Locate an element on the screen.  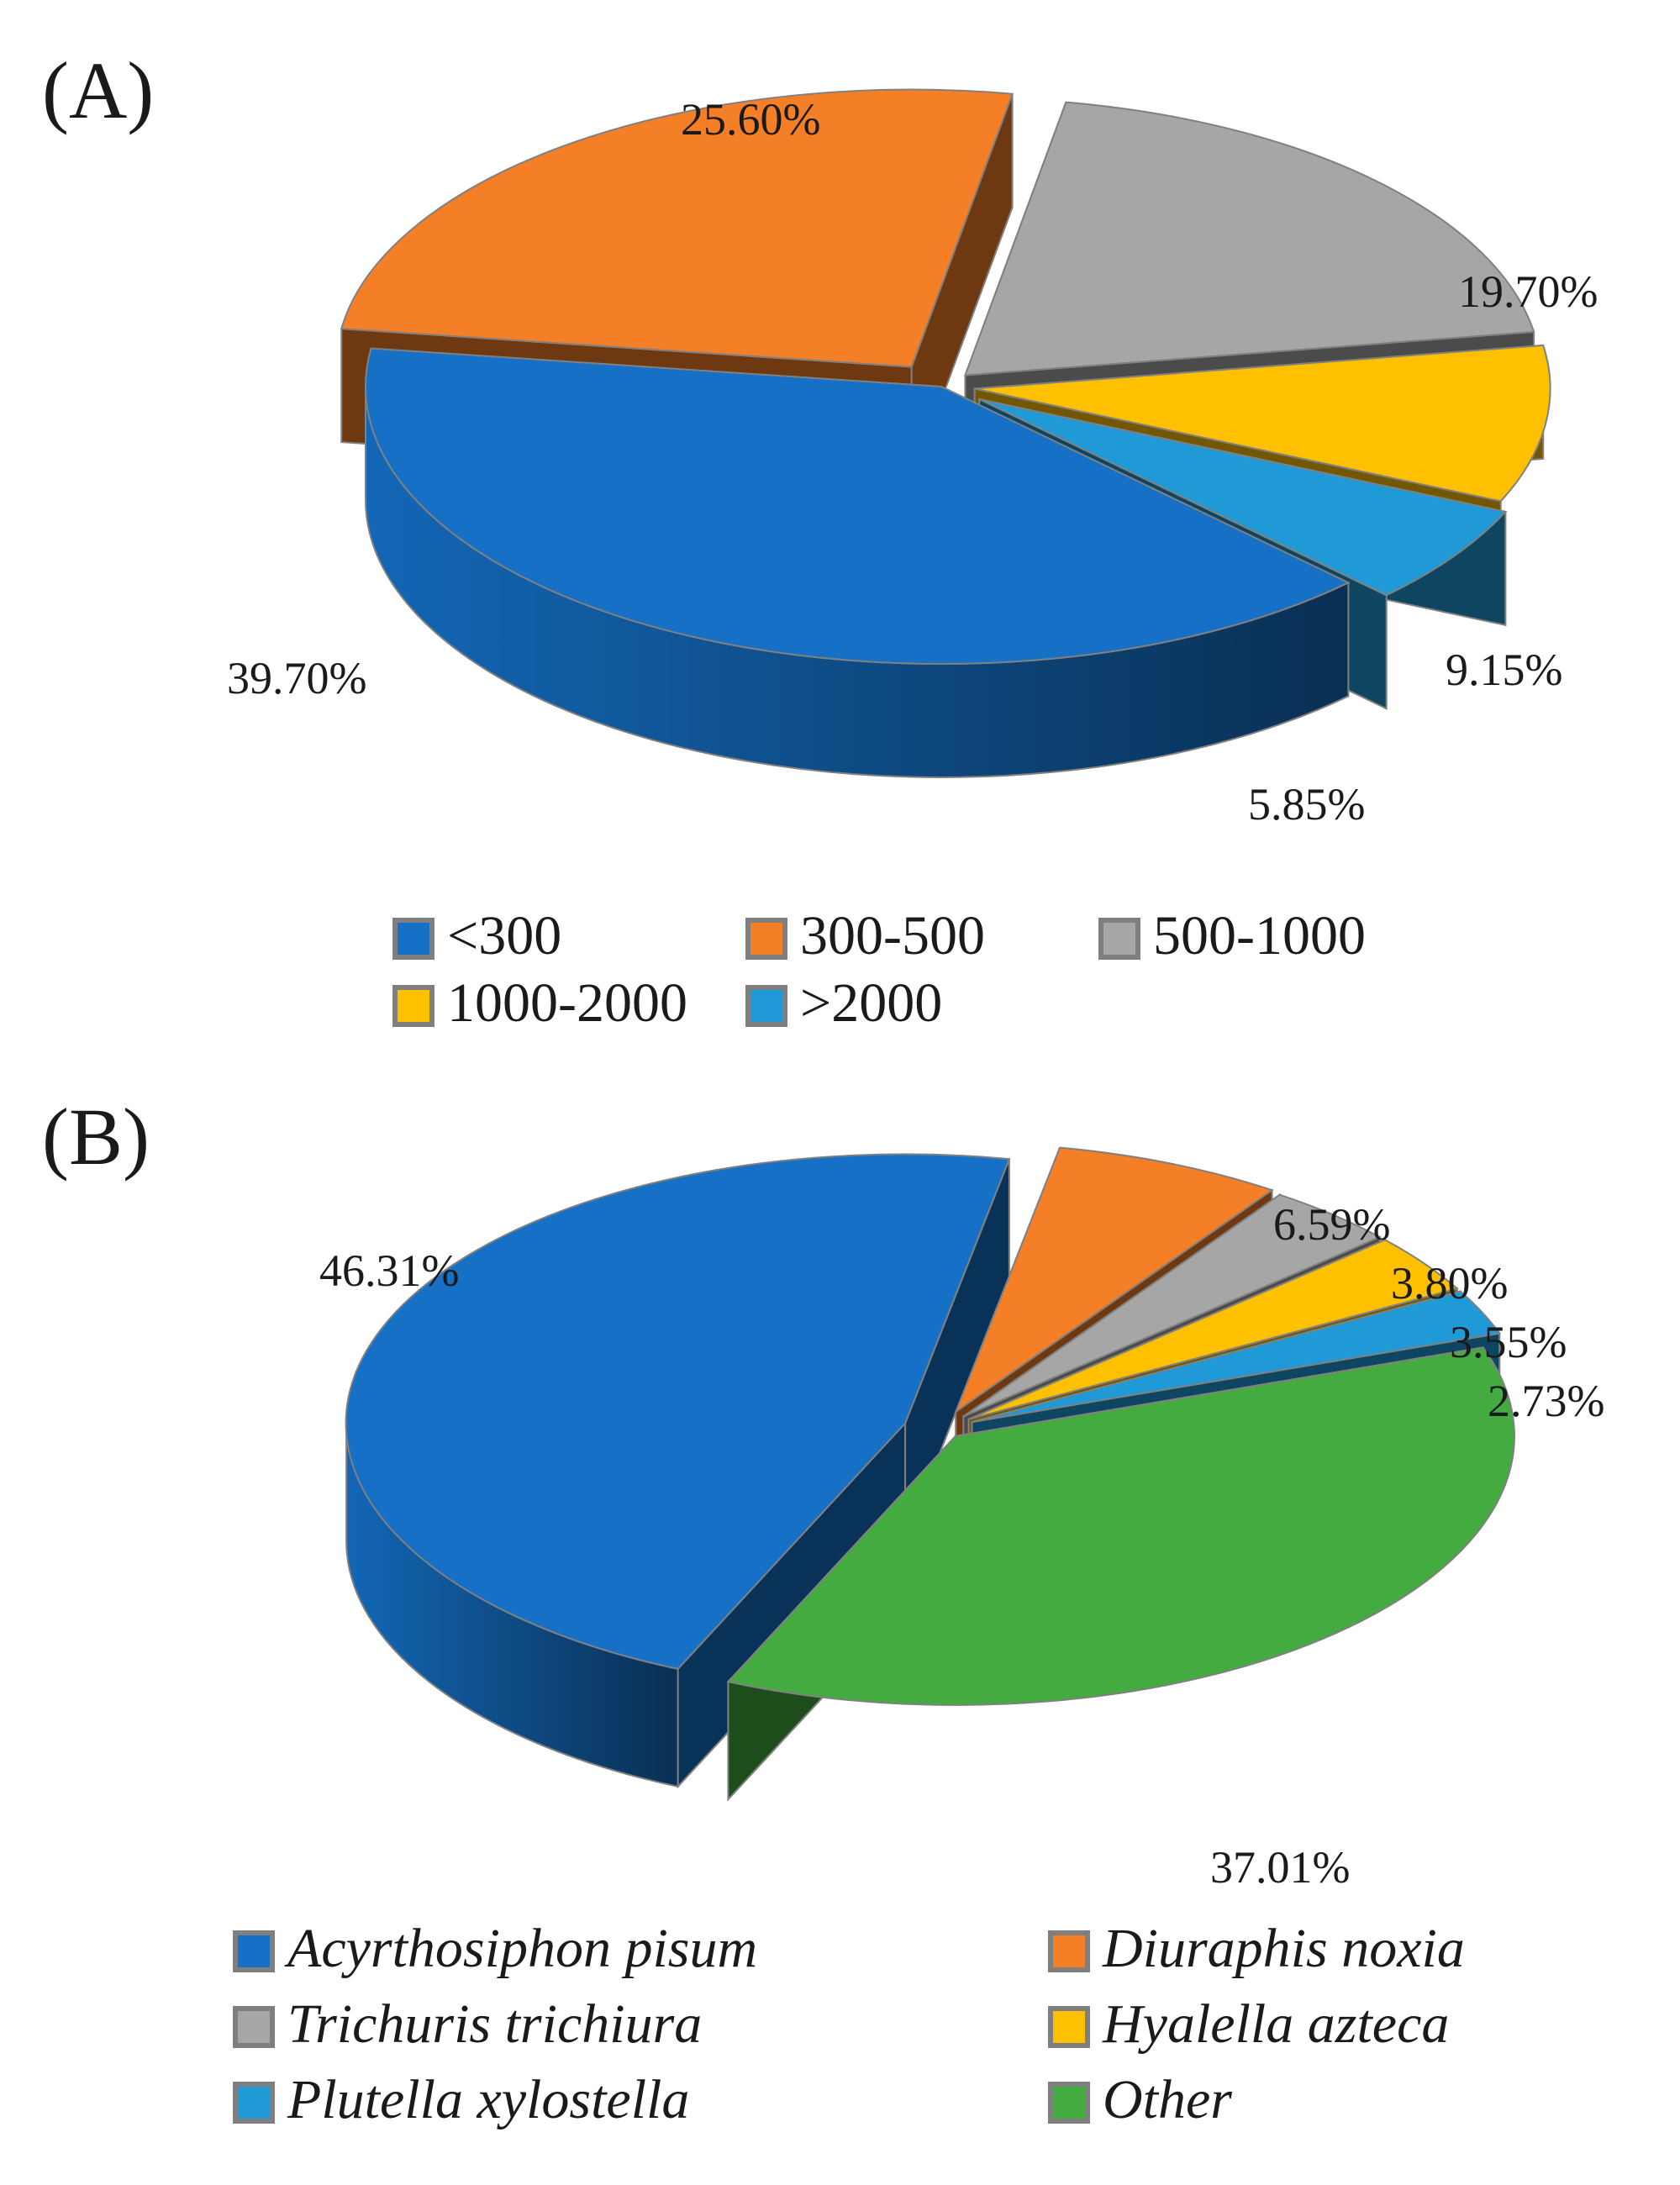
slice-other is located at coordinates (1120, 1526).